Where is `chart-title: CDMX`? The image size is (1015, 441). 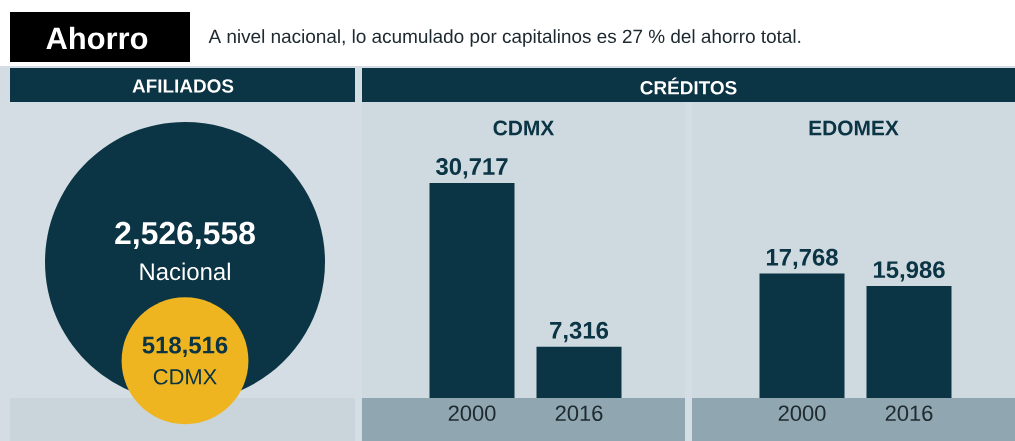 chart-title: CDMX is located at coordinates (524, 128).